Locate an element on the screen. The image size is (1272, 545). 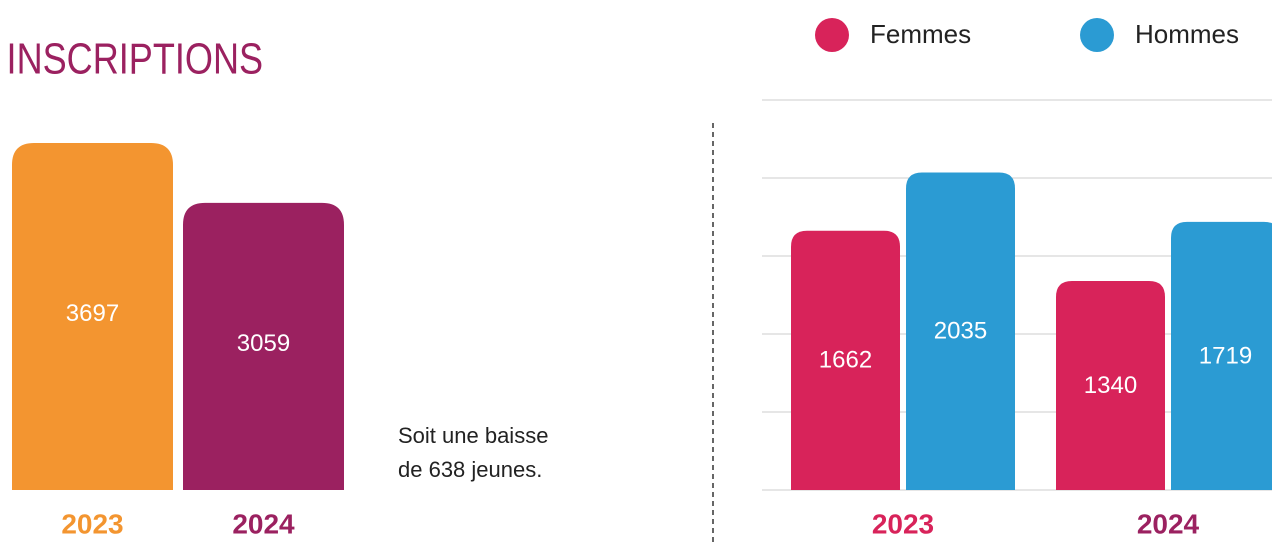
value-label: 3697 is located at coordinates (92, 313).